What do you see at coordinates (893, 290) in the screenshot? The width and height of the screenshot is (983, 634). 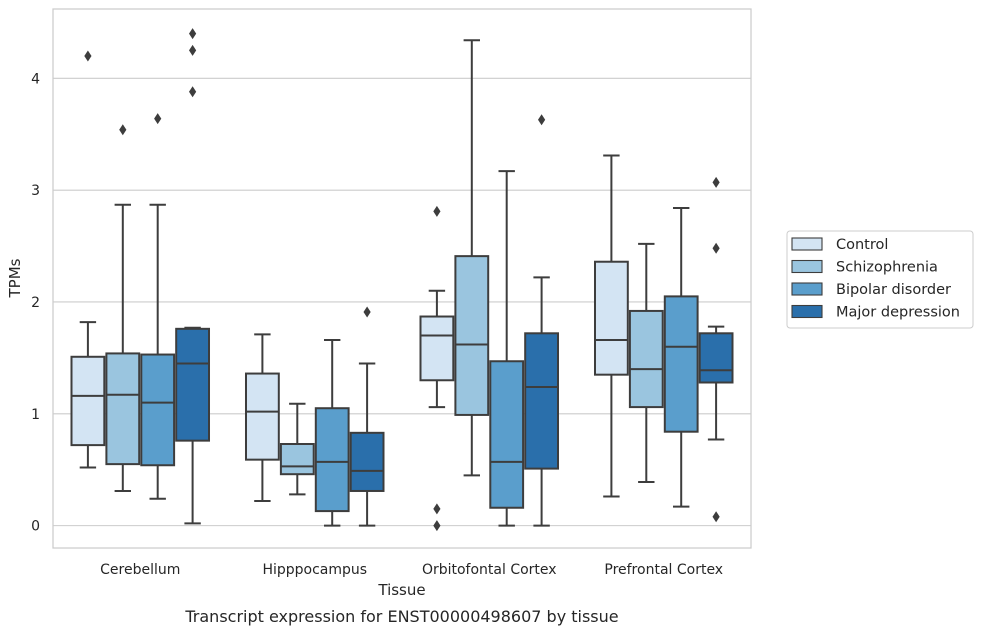 I see `legend-label: Bipolar disorder` at bounding box center [893, 290].